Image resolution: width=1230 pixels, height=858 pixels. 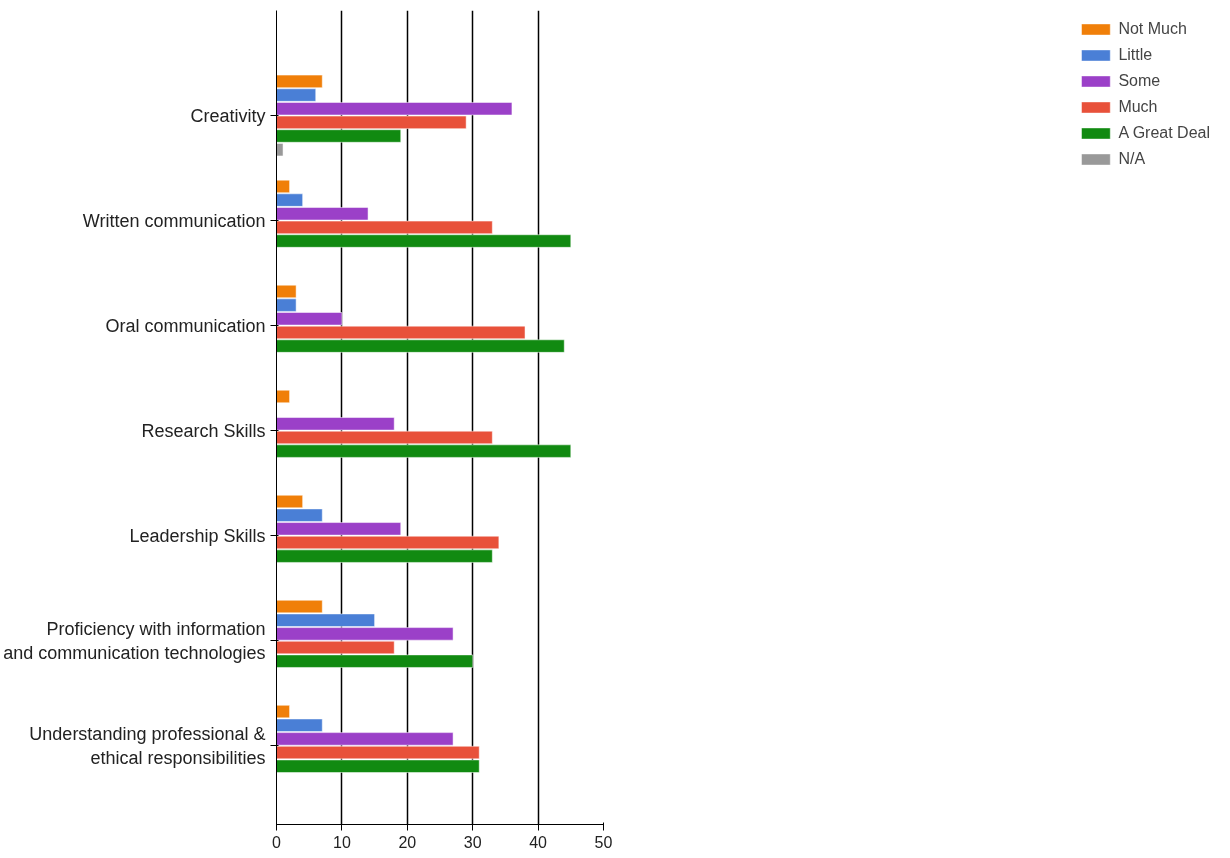 What do you see at coordinates (147, 745) in the screenshot?
I see `y-tick-label: Understanding professional & ethical responsibilities` at bounding box center [147, 745].